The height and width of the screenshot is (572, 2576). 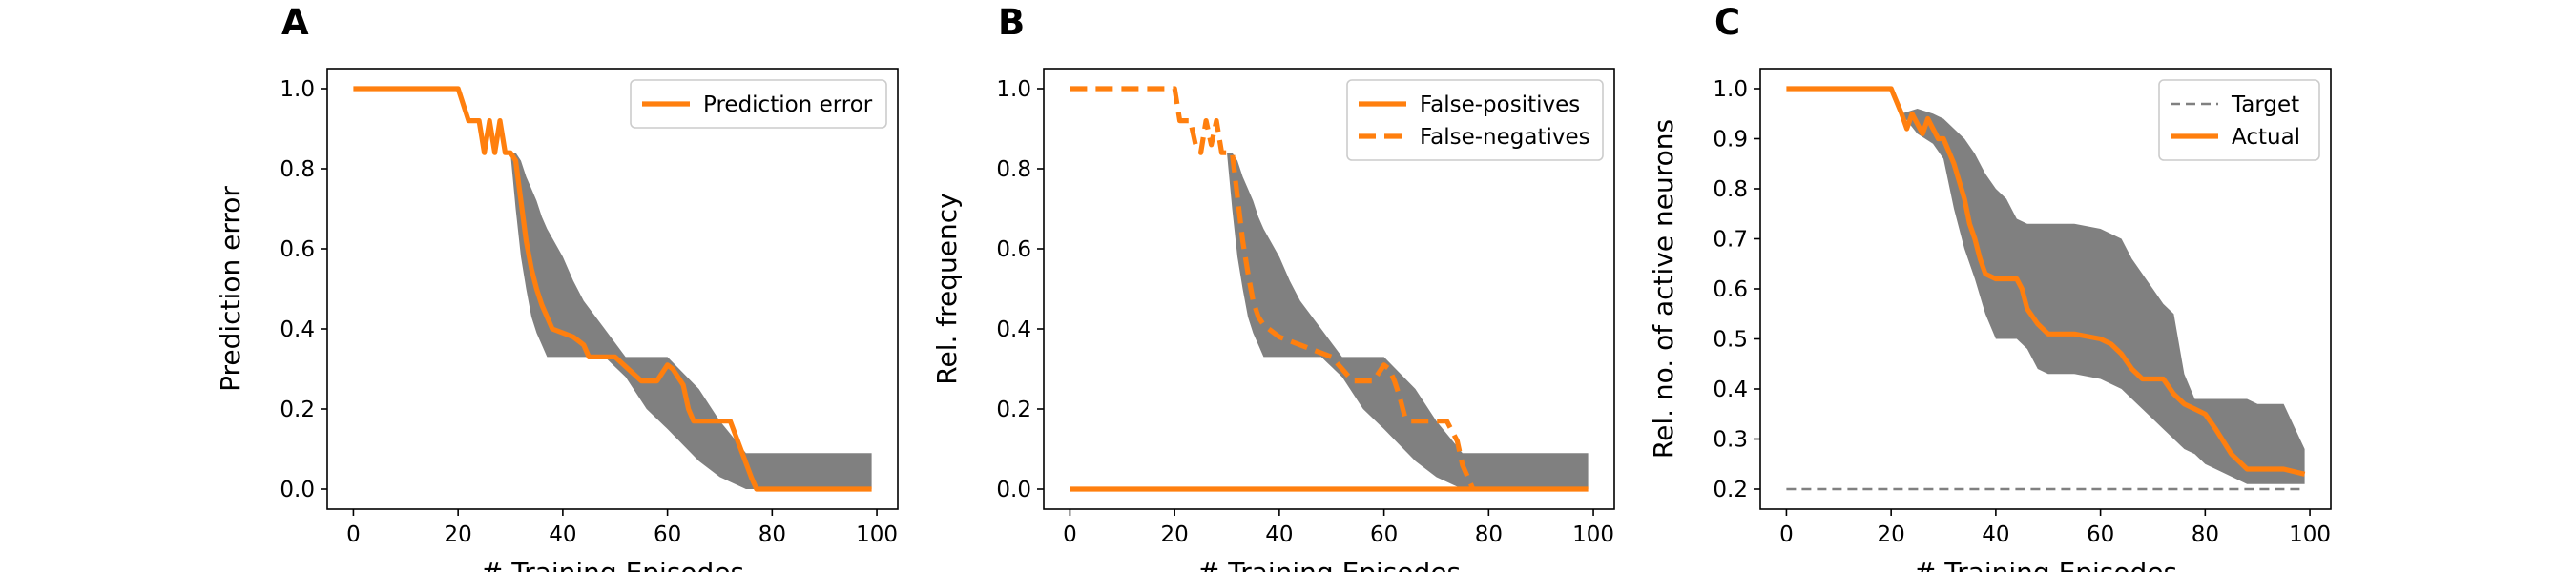 I want to click on panel-letter: B, so click(x=1011, y=22).